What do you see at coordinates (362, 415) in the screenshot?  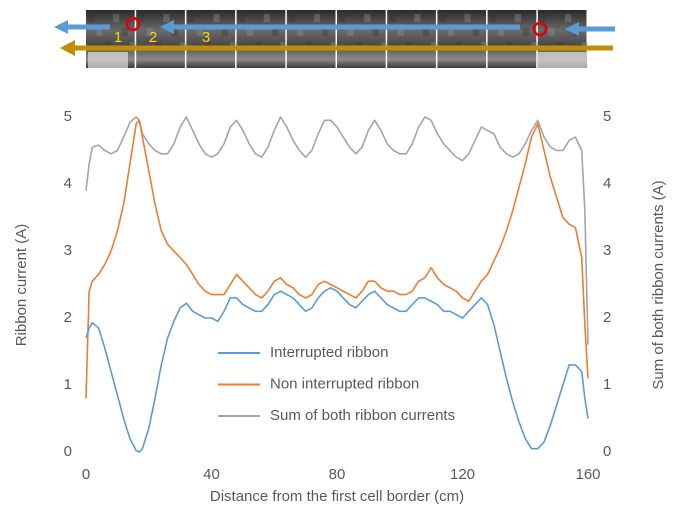 I see `legend-label: Sum of both ribbon currents` at bounding box center [362, 415].